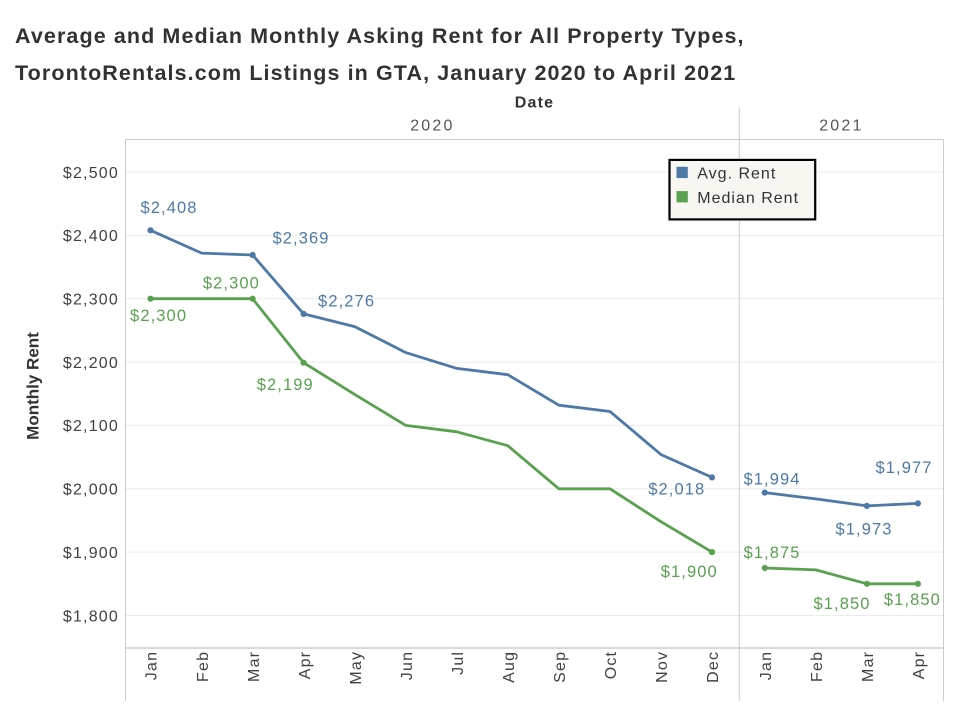 The image size is (980, 713). I want to click on svg-text: $2,500, so click(91, 173).